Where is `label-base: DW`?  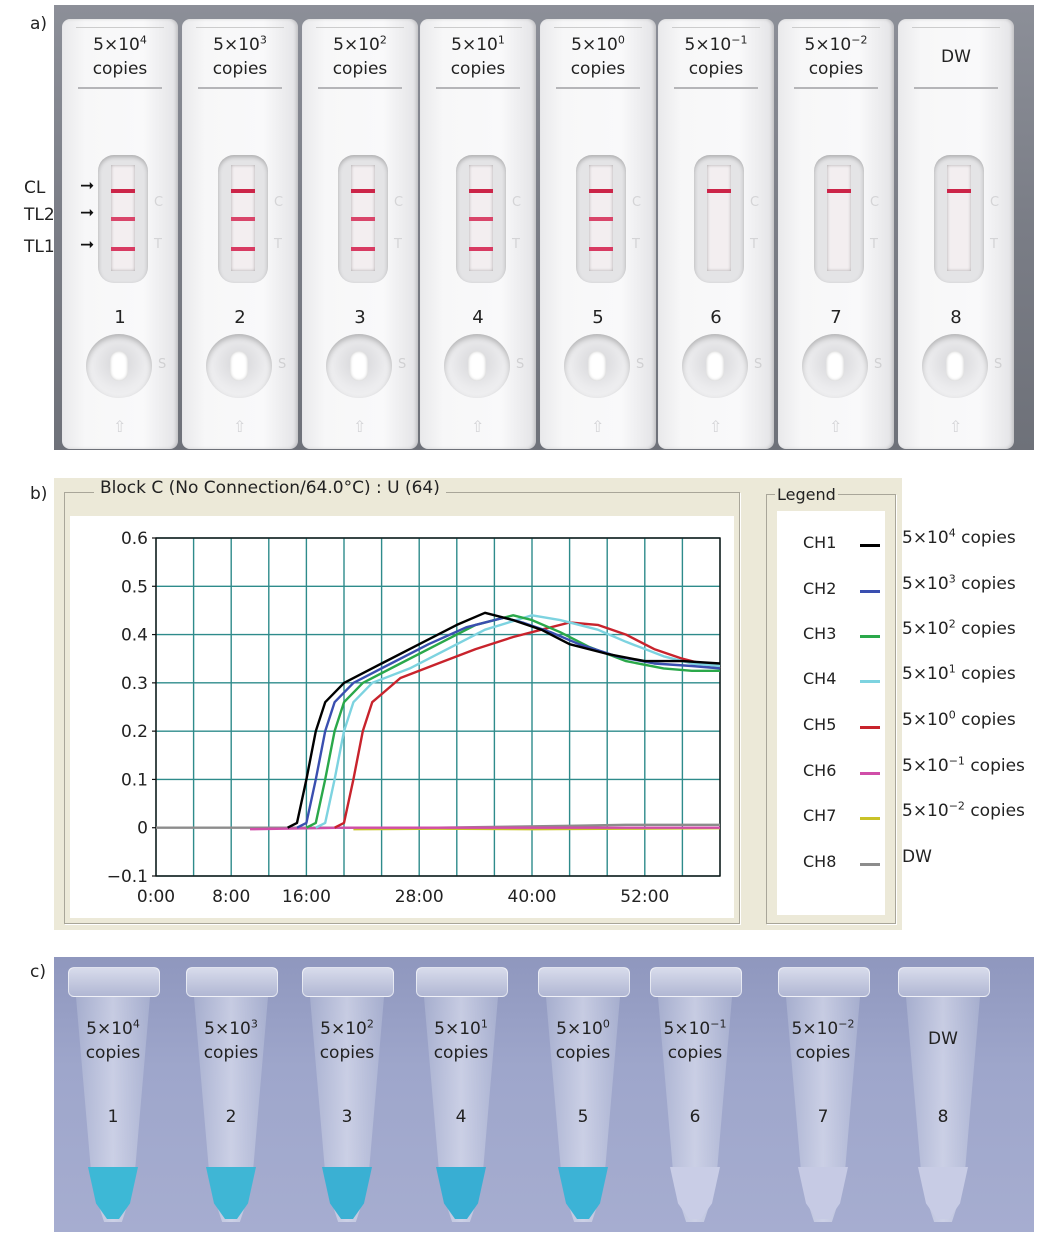 label-base: DW is located at coordinates (943, 1039).